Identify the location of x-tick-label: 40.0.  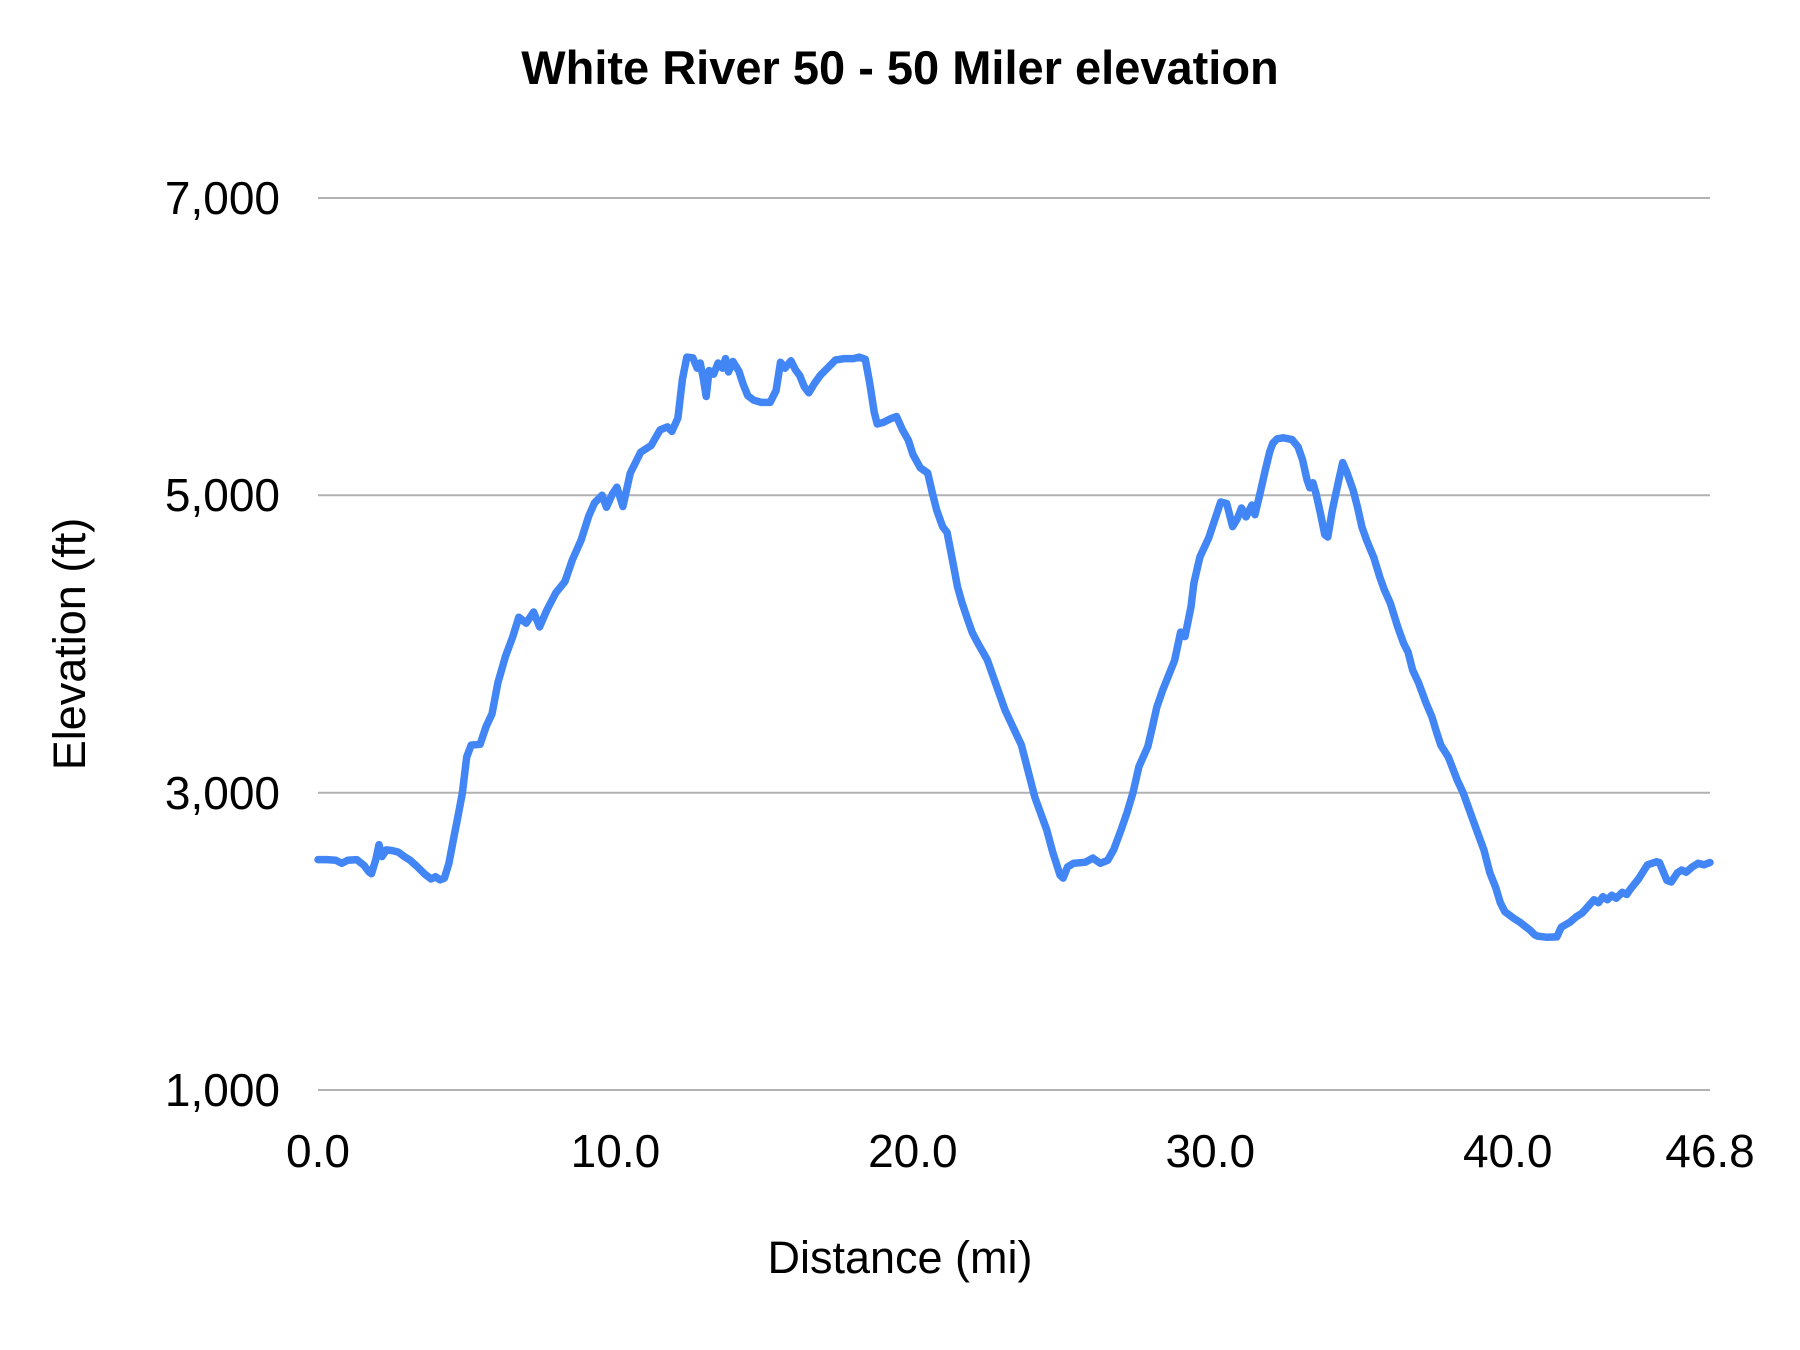
(1507, 1151).